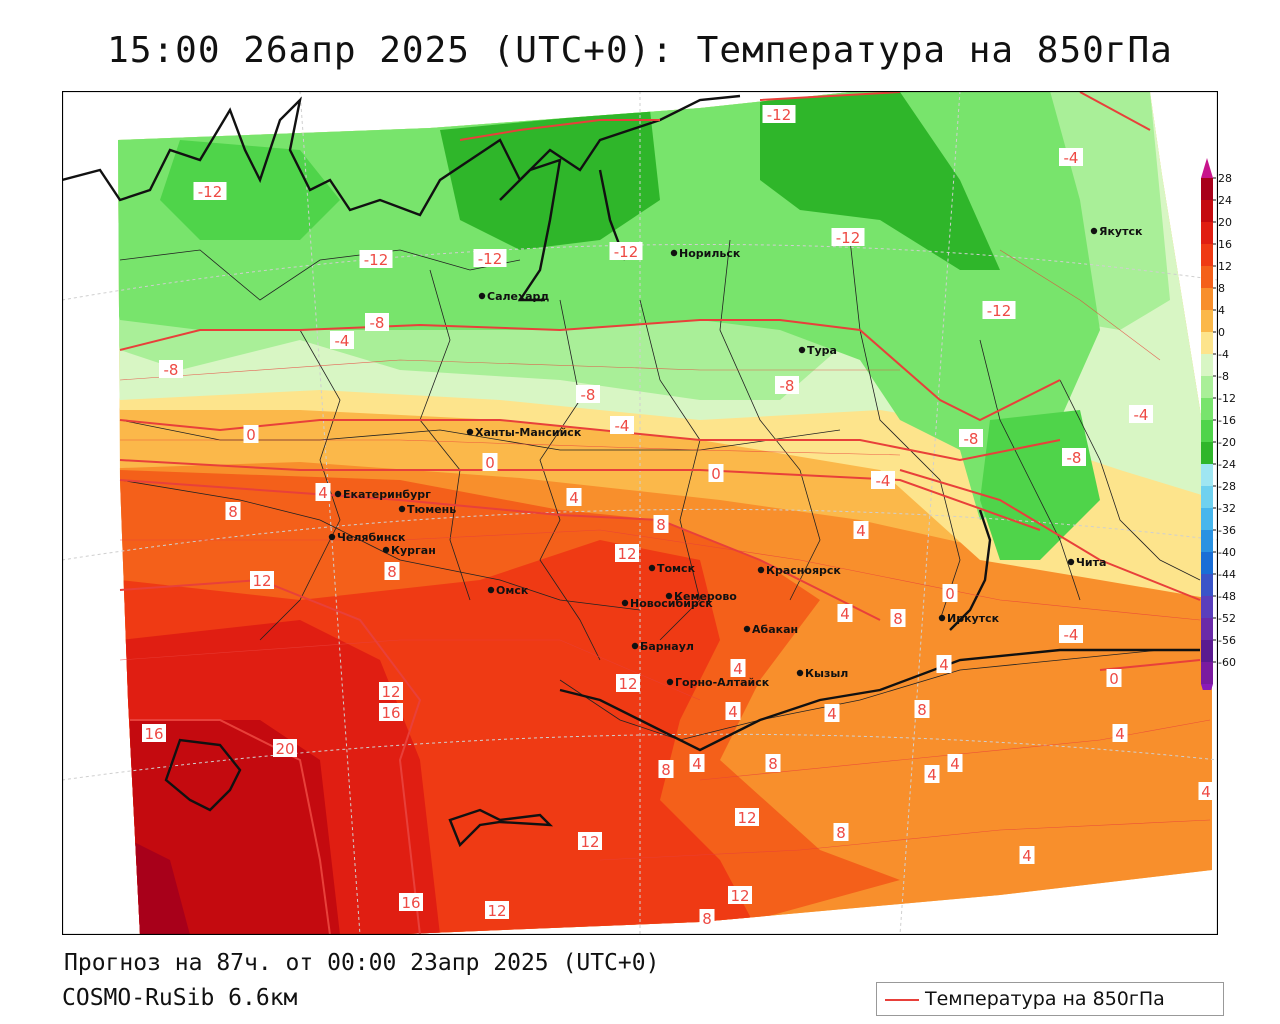  What do you see at coordinates (841, 832) in the screenshot?
I see `isotherm-label: 8` at bounding box center [841, 832].